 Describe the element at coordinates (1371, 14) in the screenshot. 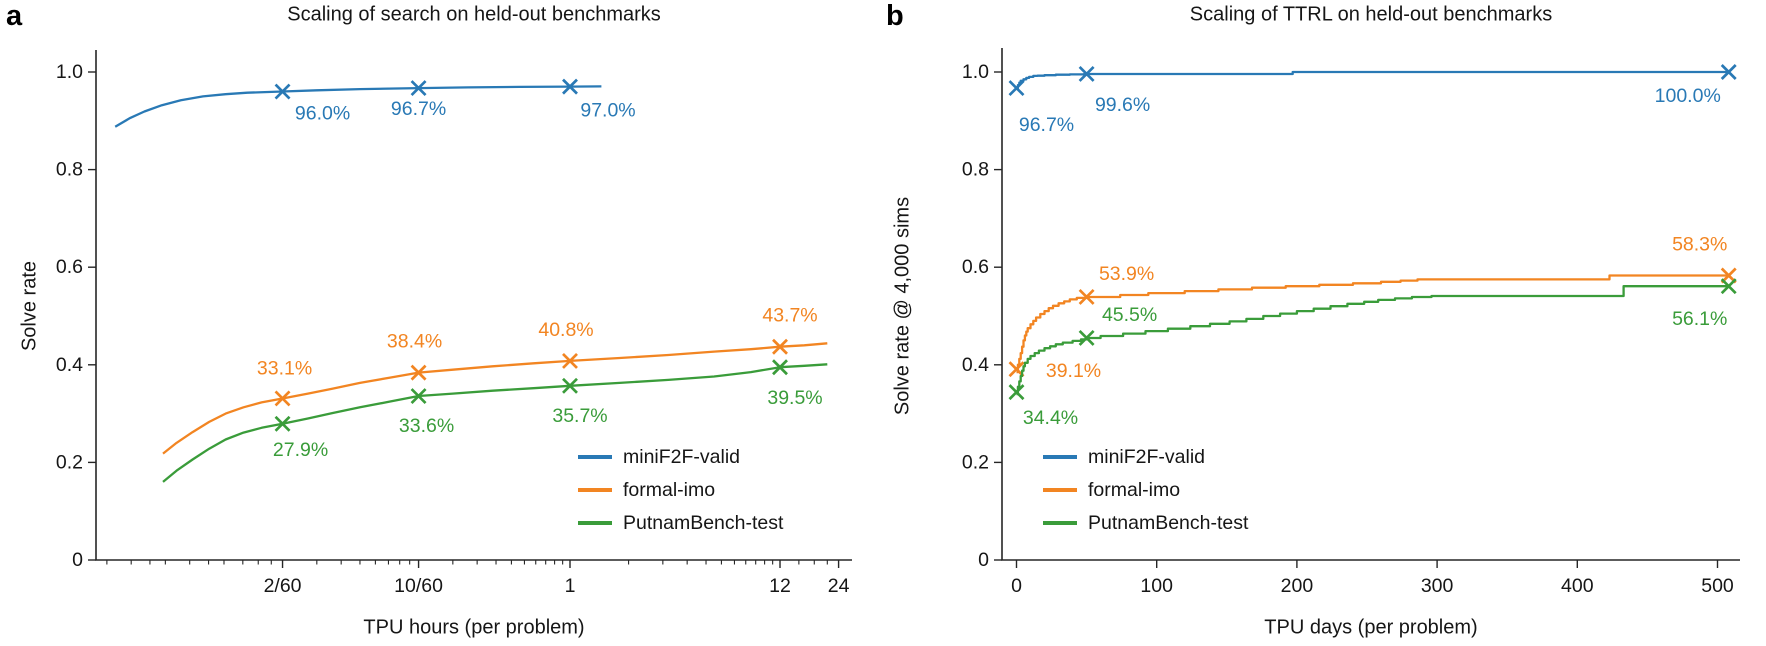

I see `panel-b-title: Scaling of TTRL on held-out benchmarks` at that location.